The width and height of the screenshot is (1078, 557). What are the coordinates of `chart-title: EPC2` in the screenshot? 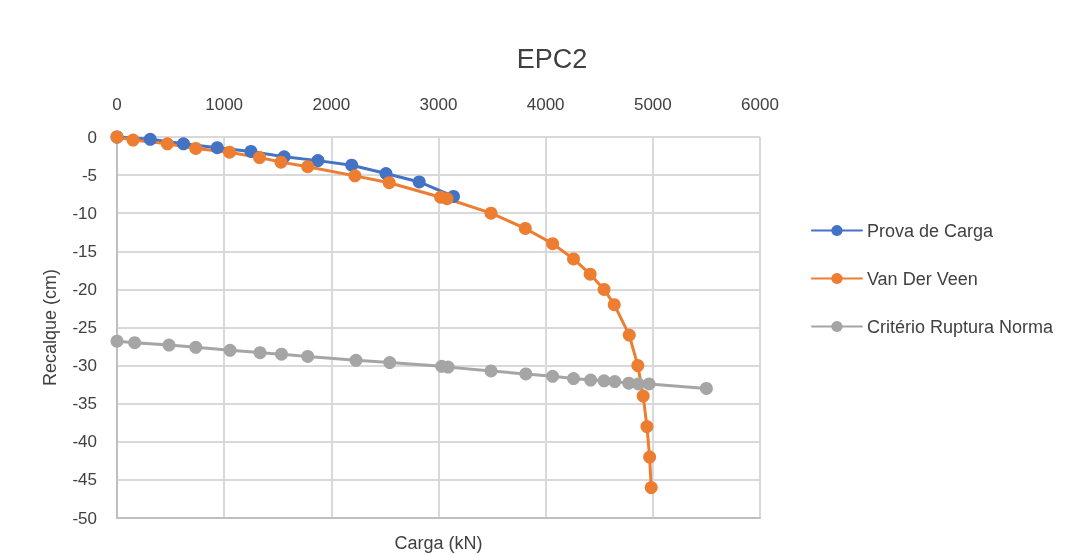 It's located at (552, 58).